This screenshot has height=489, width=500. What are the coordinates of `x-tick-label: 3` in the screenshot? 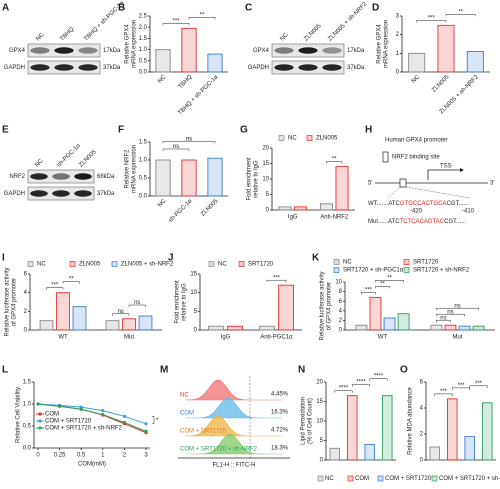 It's located at (146, 456).